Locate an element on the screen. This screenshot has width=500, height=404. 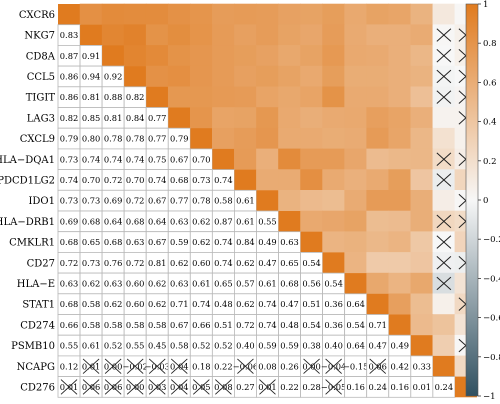
cell-value-label: 0.66 is located at coordinates (69, 325).